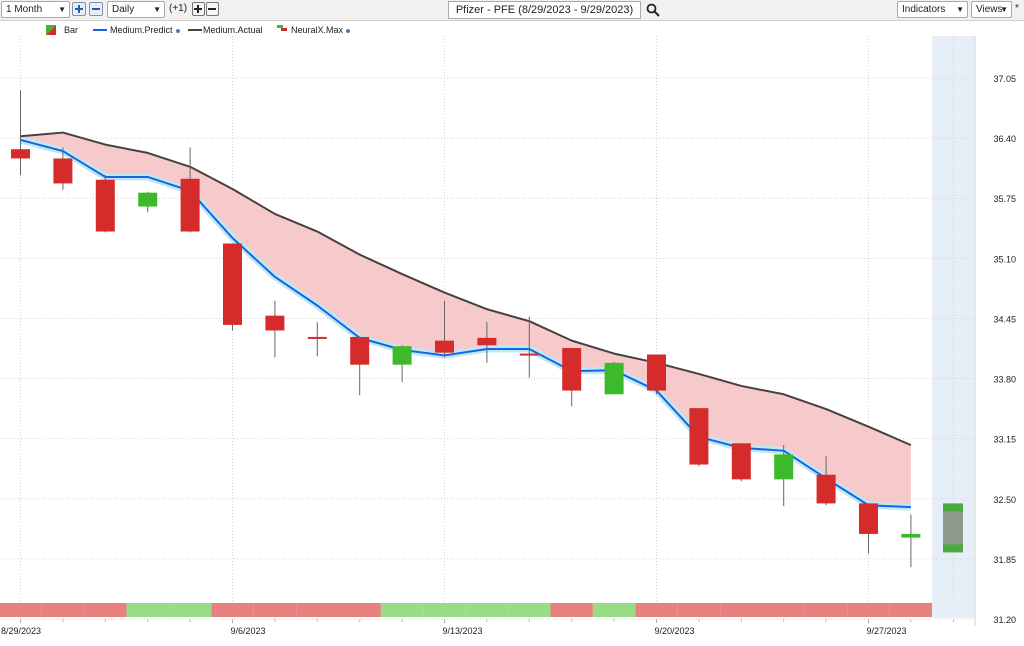 This screenshot has height=646, width=1024. Describe the element at coordinates (24, 9) in the screenshot. I see `period-select-value: 1 Month` at that location.